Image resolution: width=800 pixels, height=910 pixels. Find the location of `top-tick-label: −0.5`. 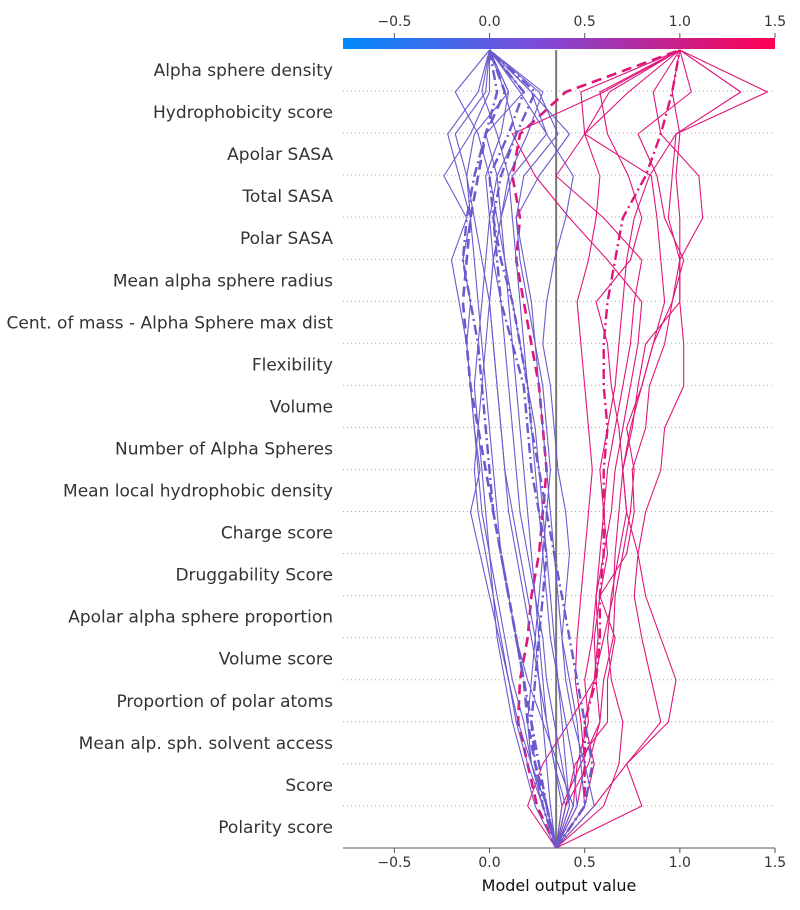

top-tick-label: −0.5 is located at coordinates (394, 22).